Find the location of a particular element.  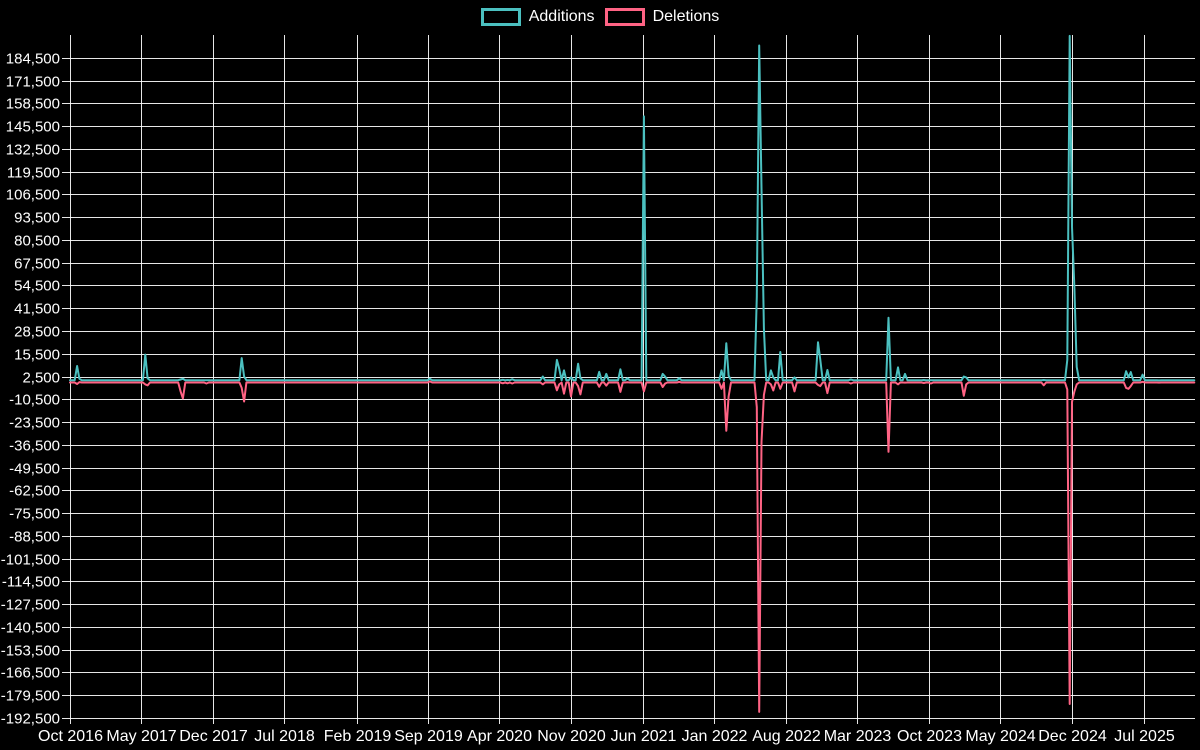

x-tick-label: Feb 2019 is located at coordinates (358, 736).